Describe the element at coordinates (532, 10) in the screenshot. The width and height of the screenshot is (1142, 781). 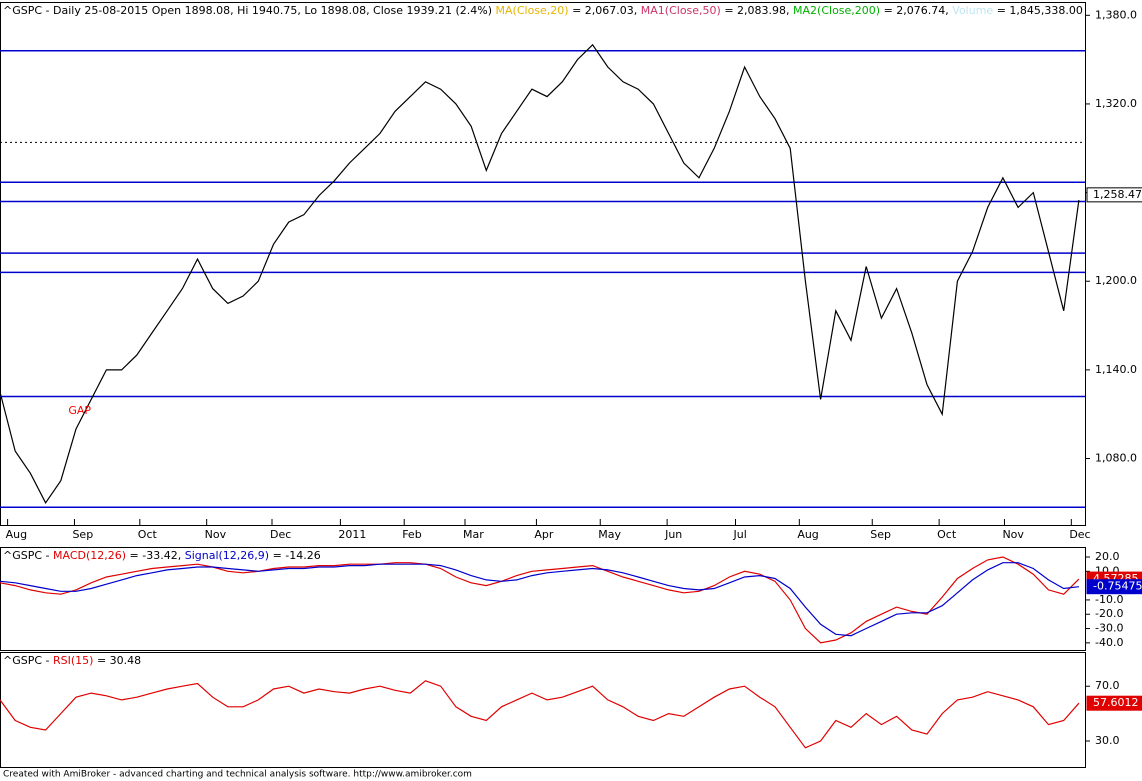
I see `title-part: MA(Close,20)` at that location.